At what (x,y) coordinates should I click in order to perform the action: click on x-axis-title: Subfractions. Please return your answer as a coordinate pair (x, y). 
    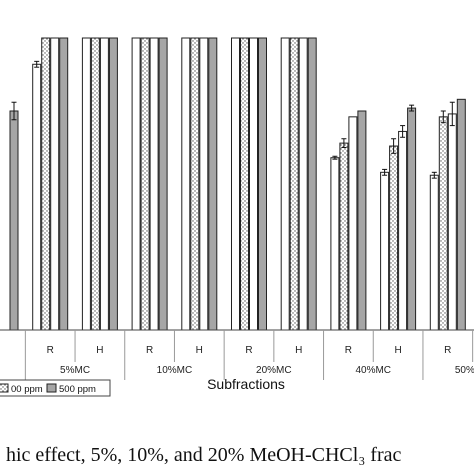
    Looking at the image, I should click on (246, 384).